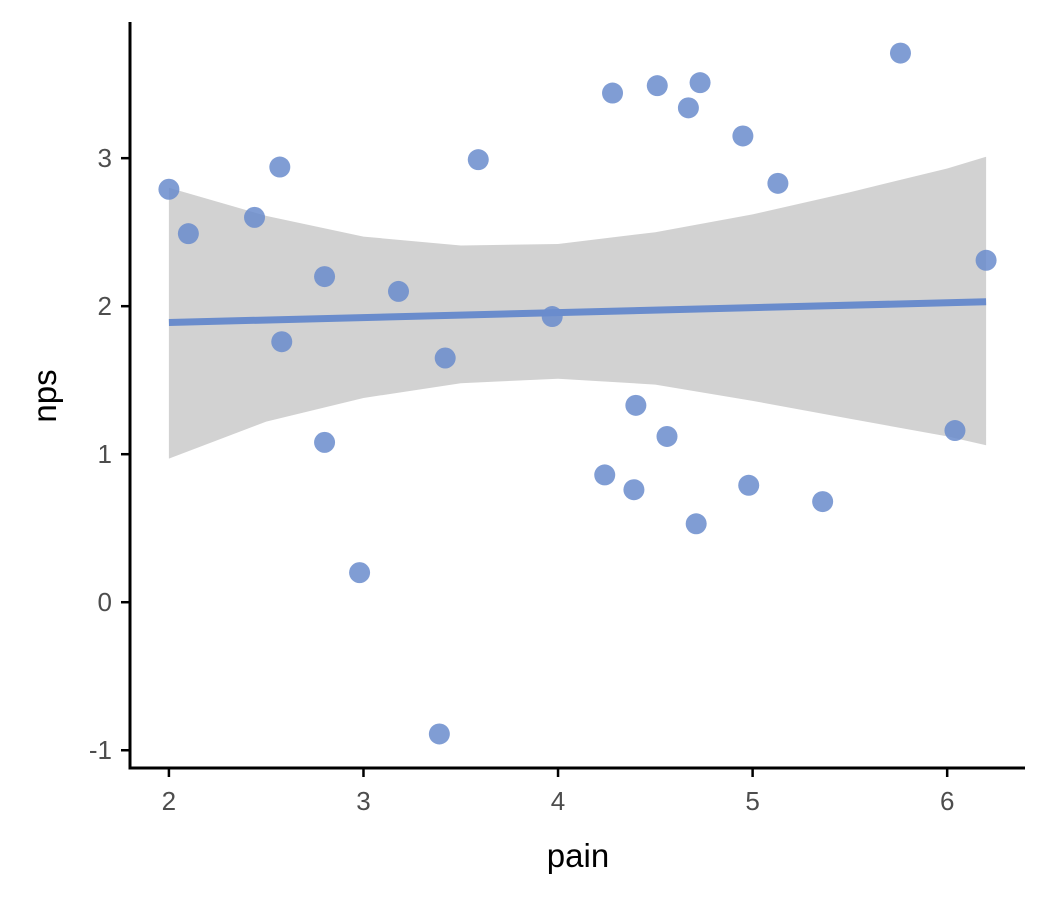 The image size is (1050, 900). I want to click on y-tick-label: 0, so click(105, 602).